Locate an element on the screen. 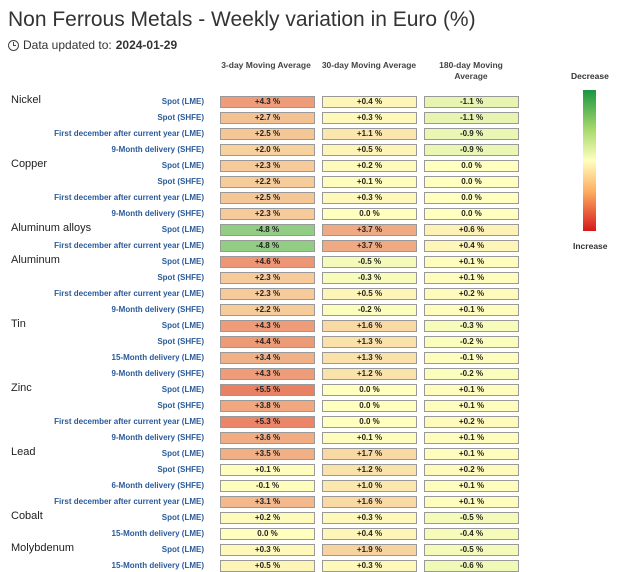 This screenshot has height=572, width=636. color-scale-legend is located at coordinates (589, 160).